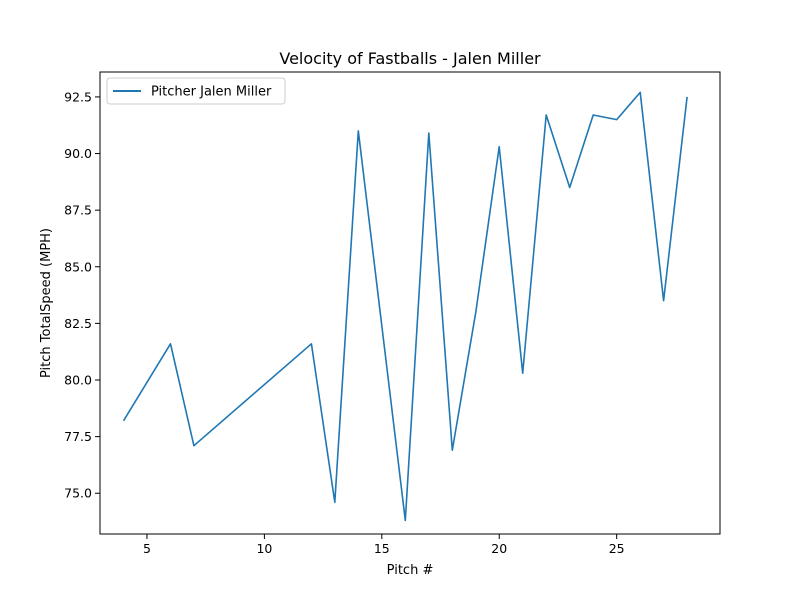 The image size is (800, 600). Describe the element at coordinates (499, 548) in the screenshot. I see `x-tick-label: 20` at that location.